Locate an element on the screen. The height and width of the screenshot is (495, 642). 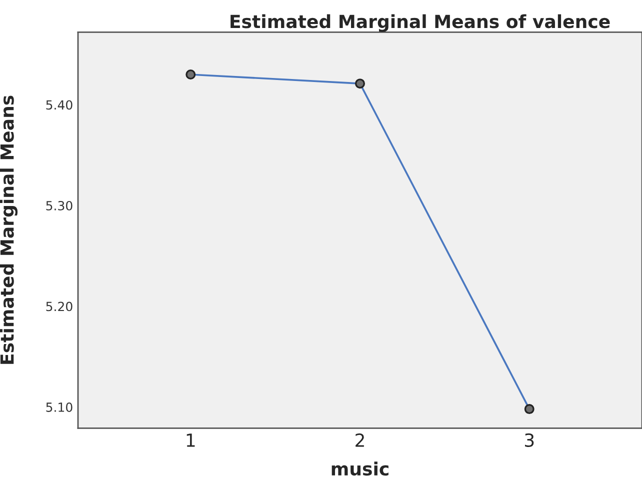
x-axis-title: music is located at coordinates (360, 469).